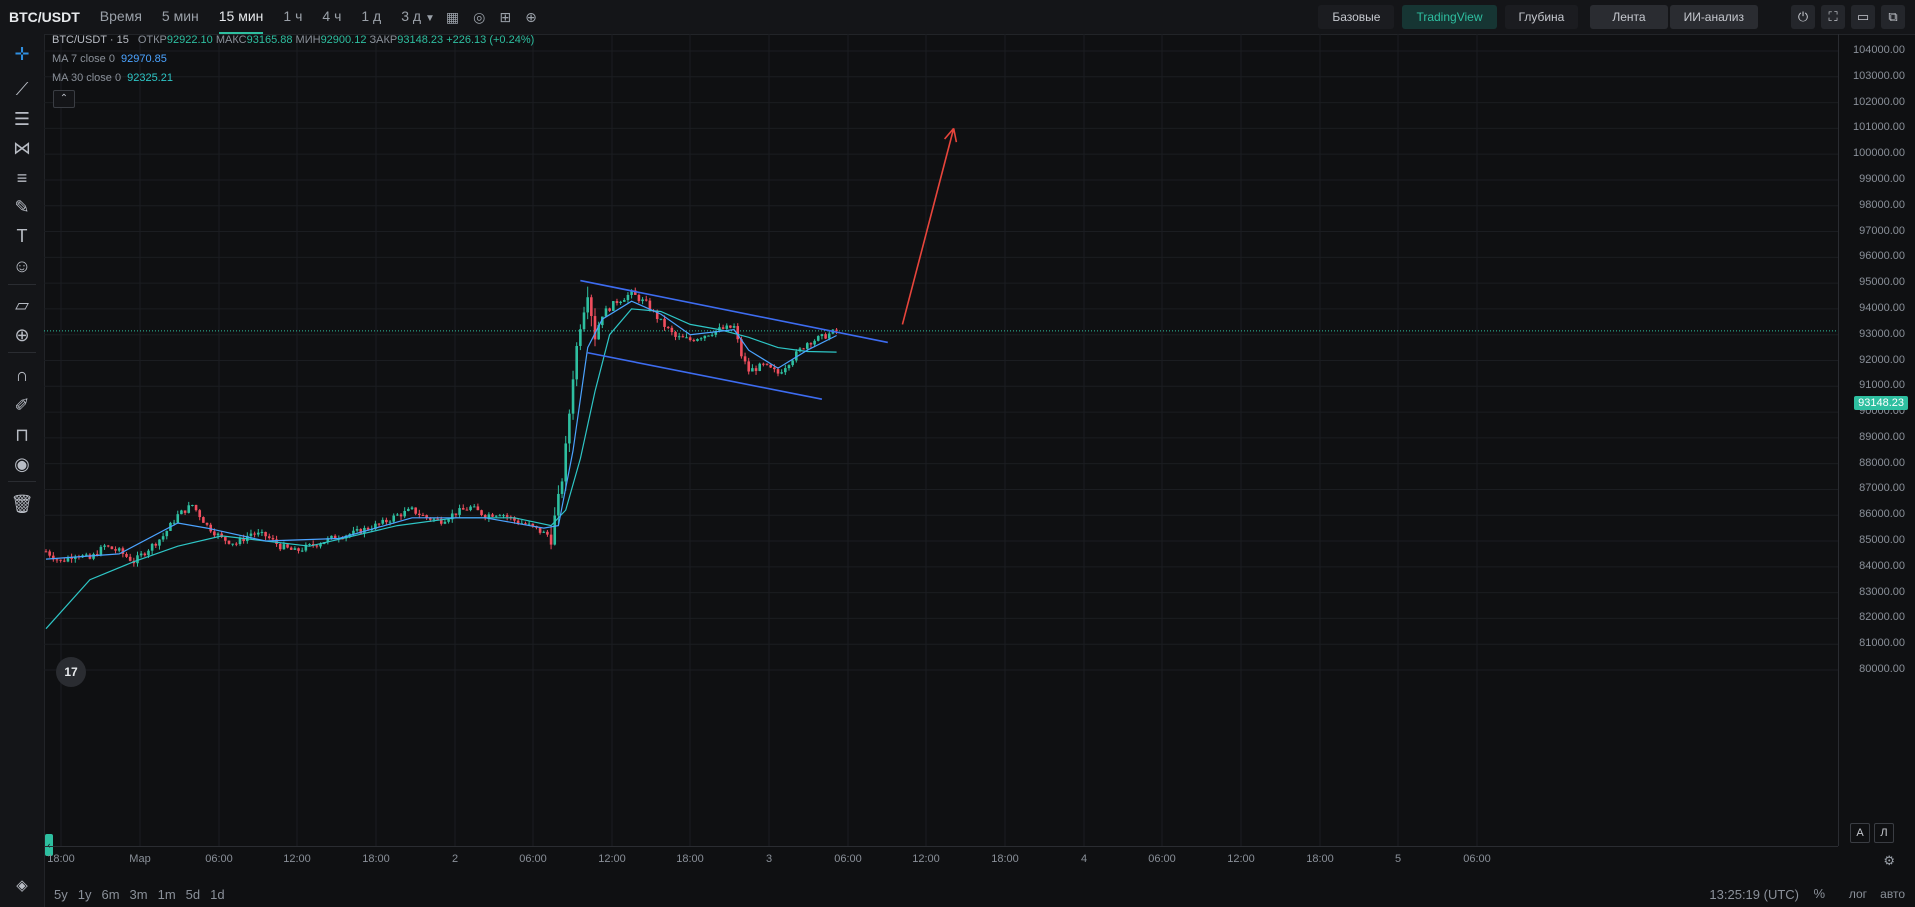  What do you see at coordinates (64, 99) in the screenshot?
I see `legend-collapse-button: ⌃` at bounding box center [64, 99].